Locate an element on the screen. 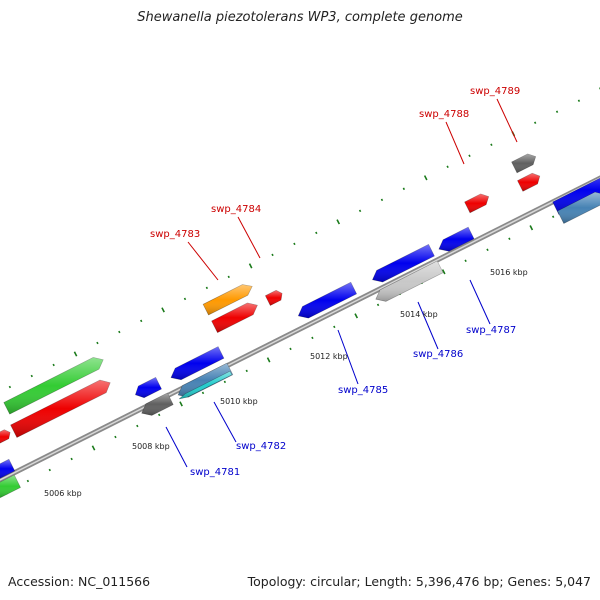 Image resolution: width=600 pixels, height=600 pixels. gene-blue-right-shade is located at coordinates (576, 196).